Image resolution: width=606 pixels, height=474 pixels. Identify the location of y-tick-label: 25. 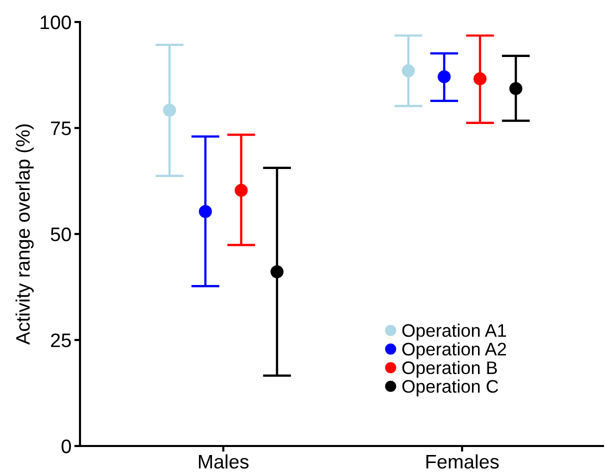
(61, 340).